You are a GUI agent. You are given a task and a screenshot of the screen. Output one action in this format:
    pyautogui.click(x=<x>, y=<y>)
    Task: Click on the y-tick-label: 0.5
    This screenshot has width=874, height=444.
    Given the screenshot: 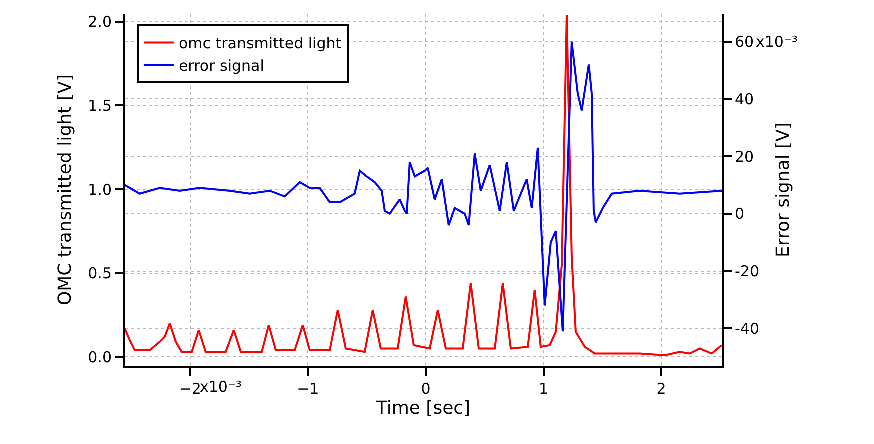 What is the action you would take?
    pyautogui.click(x=100, y=273)
    